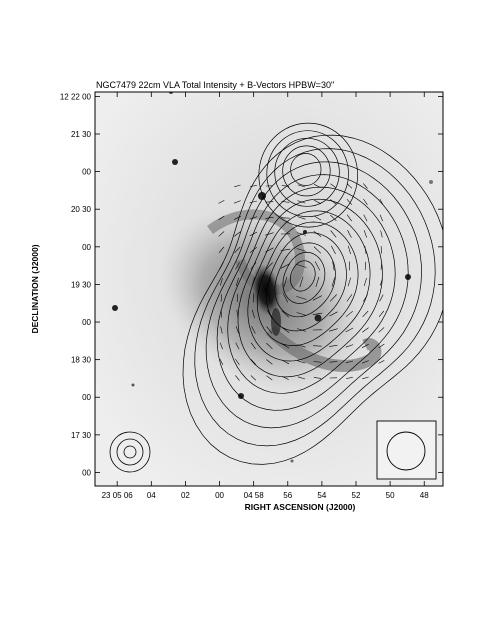 Image resolution: width=480 pixels, height=620 pixels. What do you see at coordinates (130, 452) in the screenshot?
I see `beam-lower-left` at bounding box center [130, 452].